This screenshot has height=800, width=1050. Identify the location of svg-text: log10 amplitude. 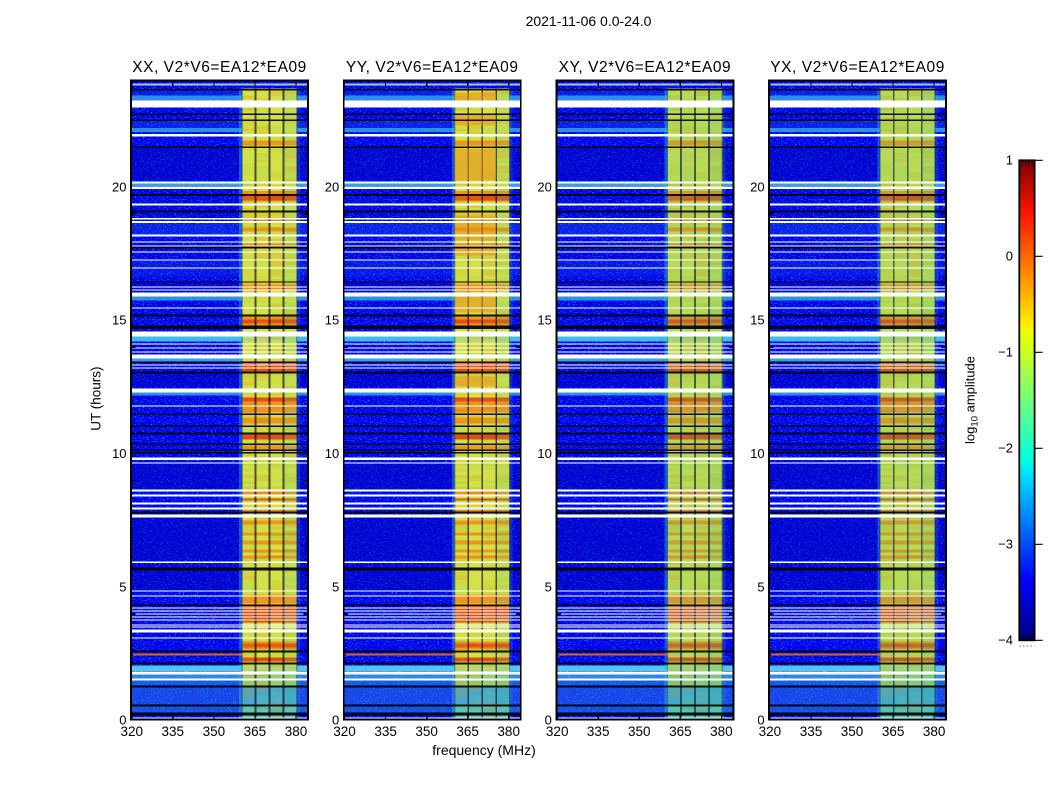
(972, 400).